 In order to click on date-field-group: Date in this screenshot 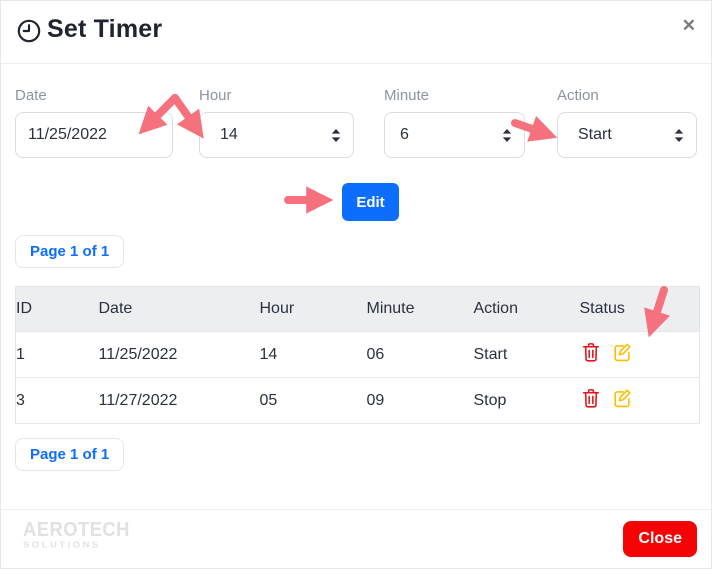, I will do `click(94, 122)`.